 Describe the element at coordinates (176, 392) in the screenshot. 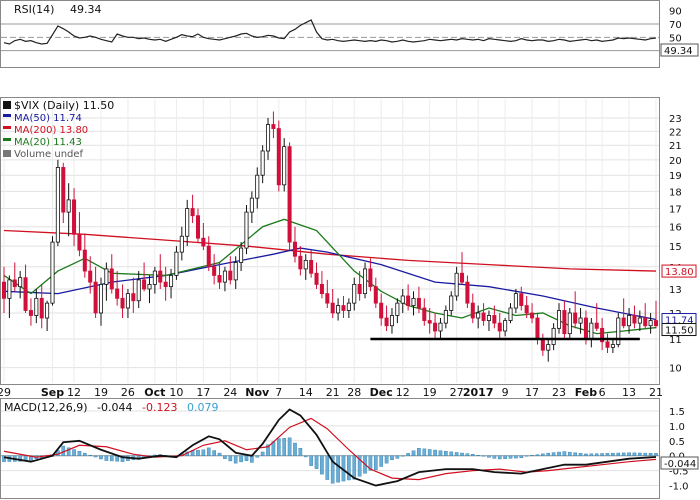

I see `x-tick-label: 10` at that location.